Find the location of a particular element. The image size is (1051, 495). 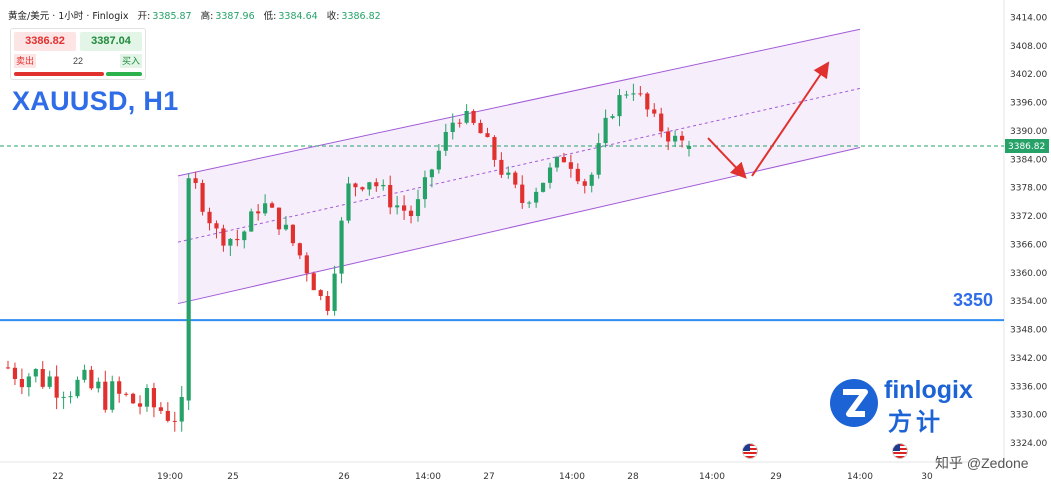

y-tick-label: 3408.00 is located at coordinates (1028, 47).